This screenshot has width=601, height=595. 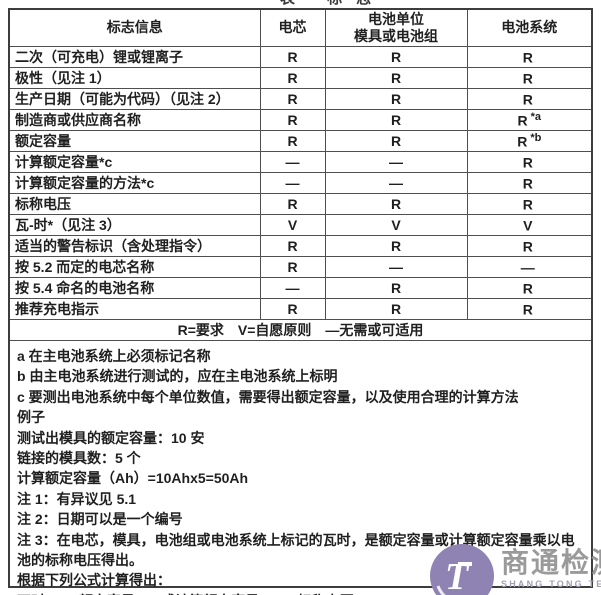 What do you see at coordinates (135, 182) in the screenshot?
I see `row-label: 计算额定容量的方法*c` at bounding box center [135, 182].